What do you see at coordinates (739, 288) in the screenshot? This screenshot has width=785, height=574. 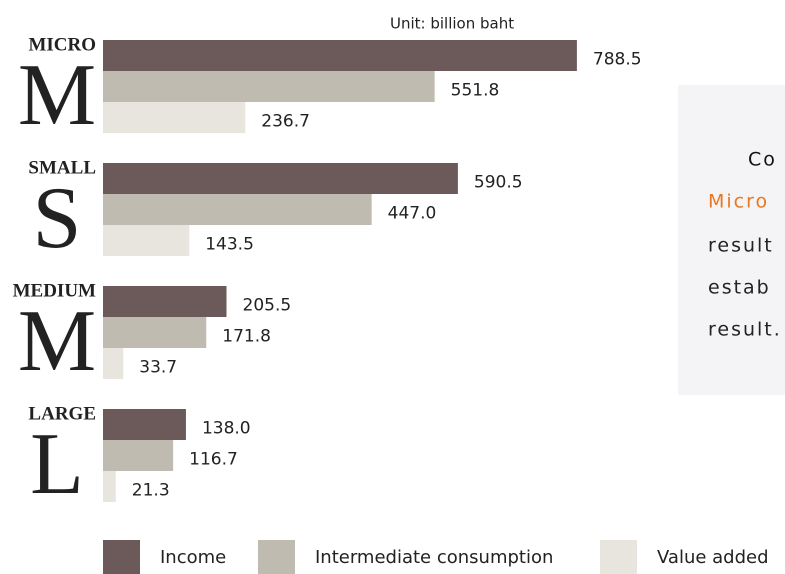 I see `panel-text: estab` at bounding box center [739, 288].